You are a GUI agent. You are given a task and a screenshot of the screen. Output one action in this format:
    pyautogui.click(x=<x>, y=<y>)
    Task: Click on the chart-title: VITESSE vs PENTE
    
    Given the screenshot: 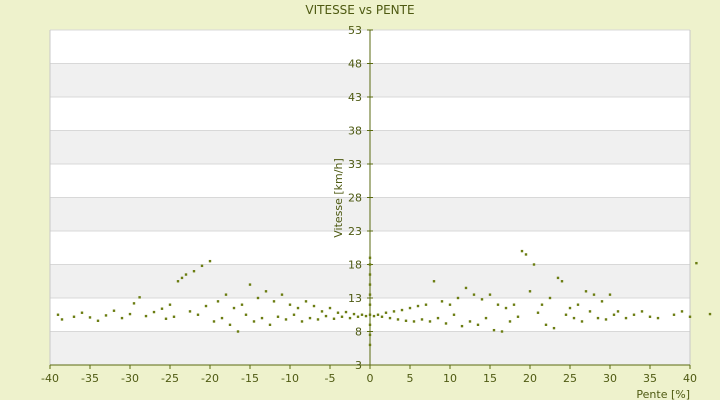 What is the action you would take?
    pyautogui.click(x=359, y=10)
    